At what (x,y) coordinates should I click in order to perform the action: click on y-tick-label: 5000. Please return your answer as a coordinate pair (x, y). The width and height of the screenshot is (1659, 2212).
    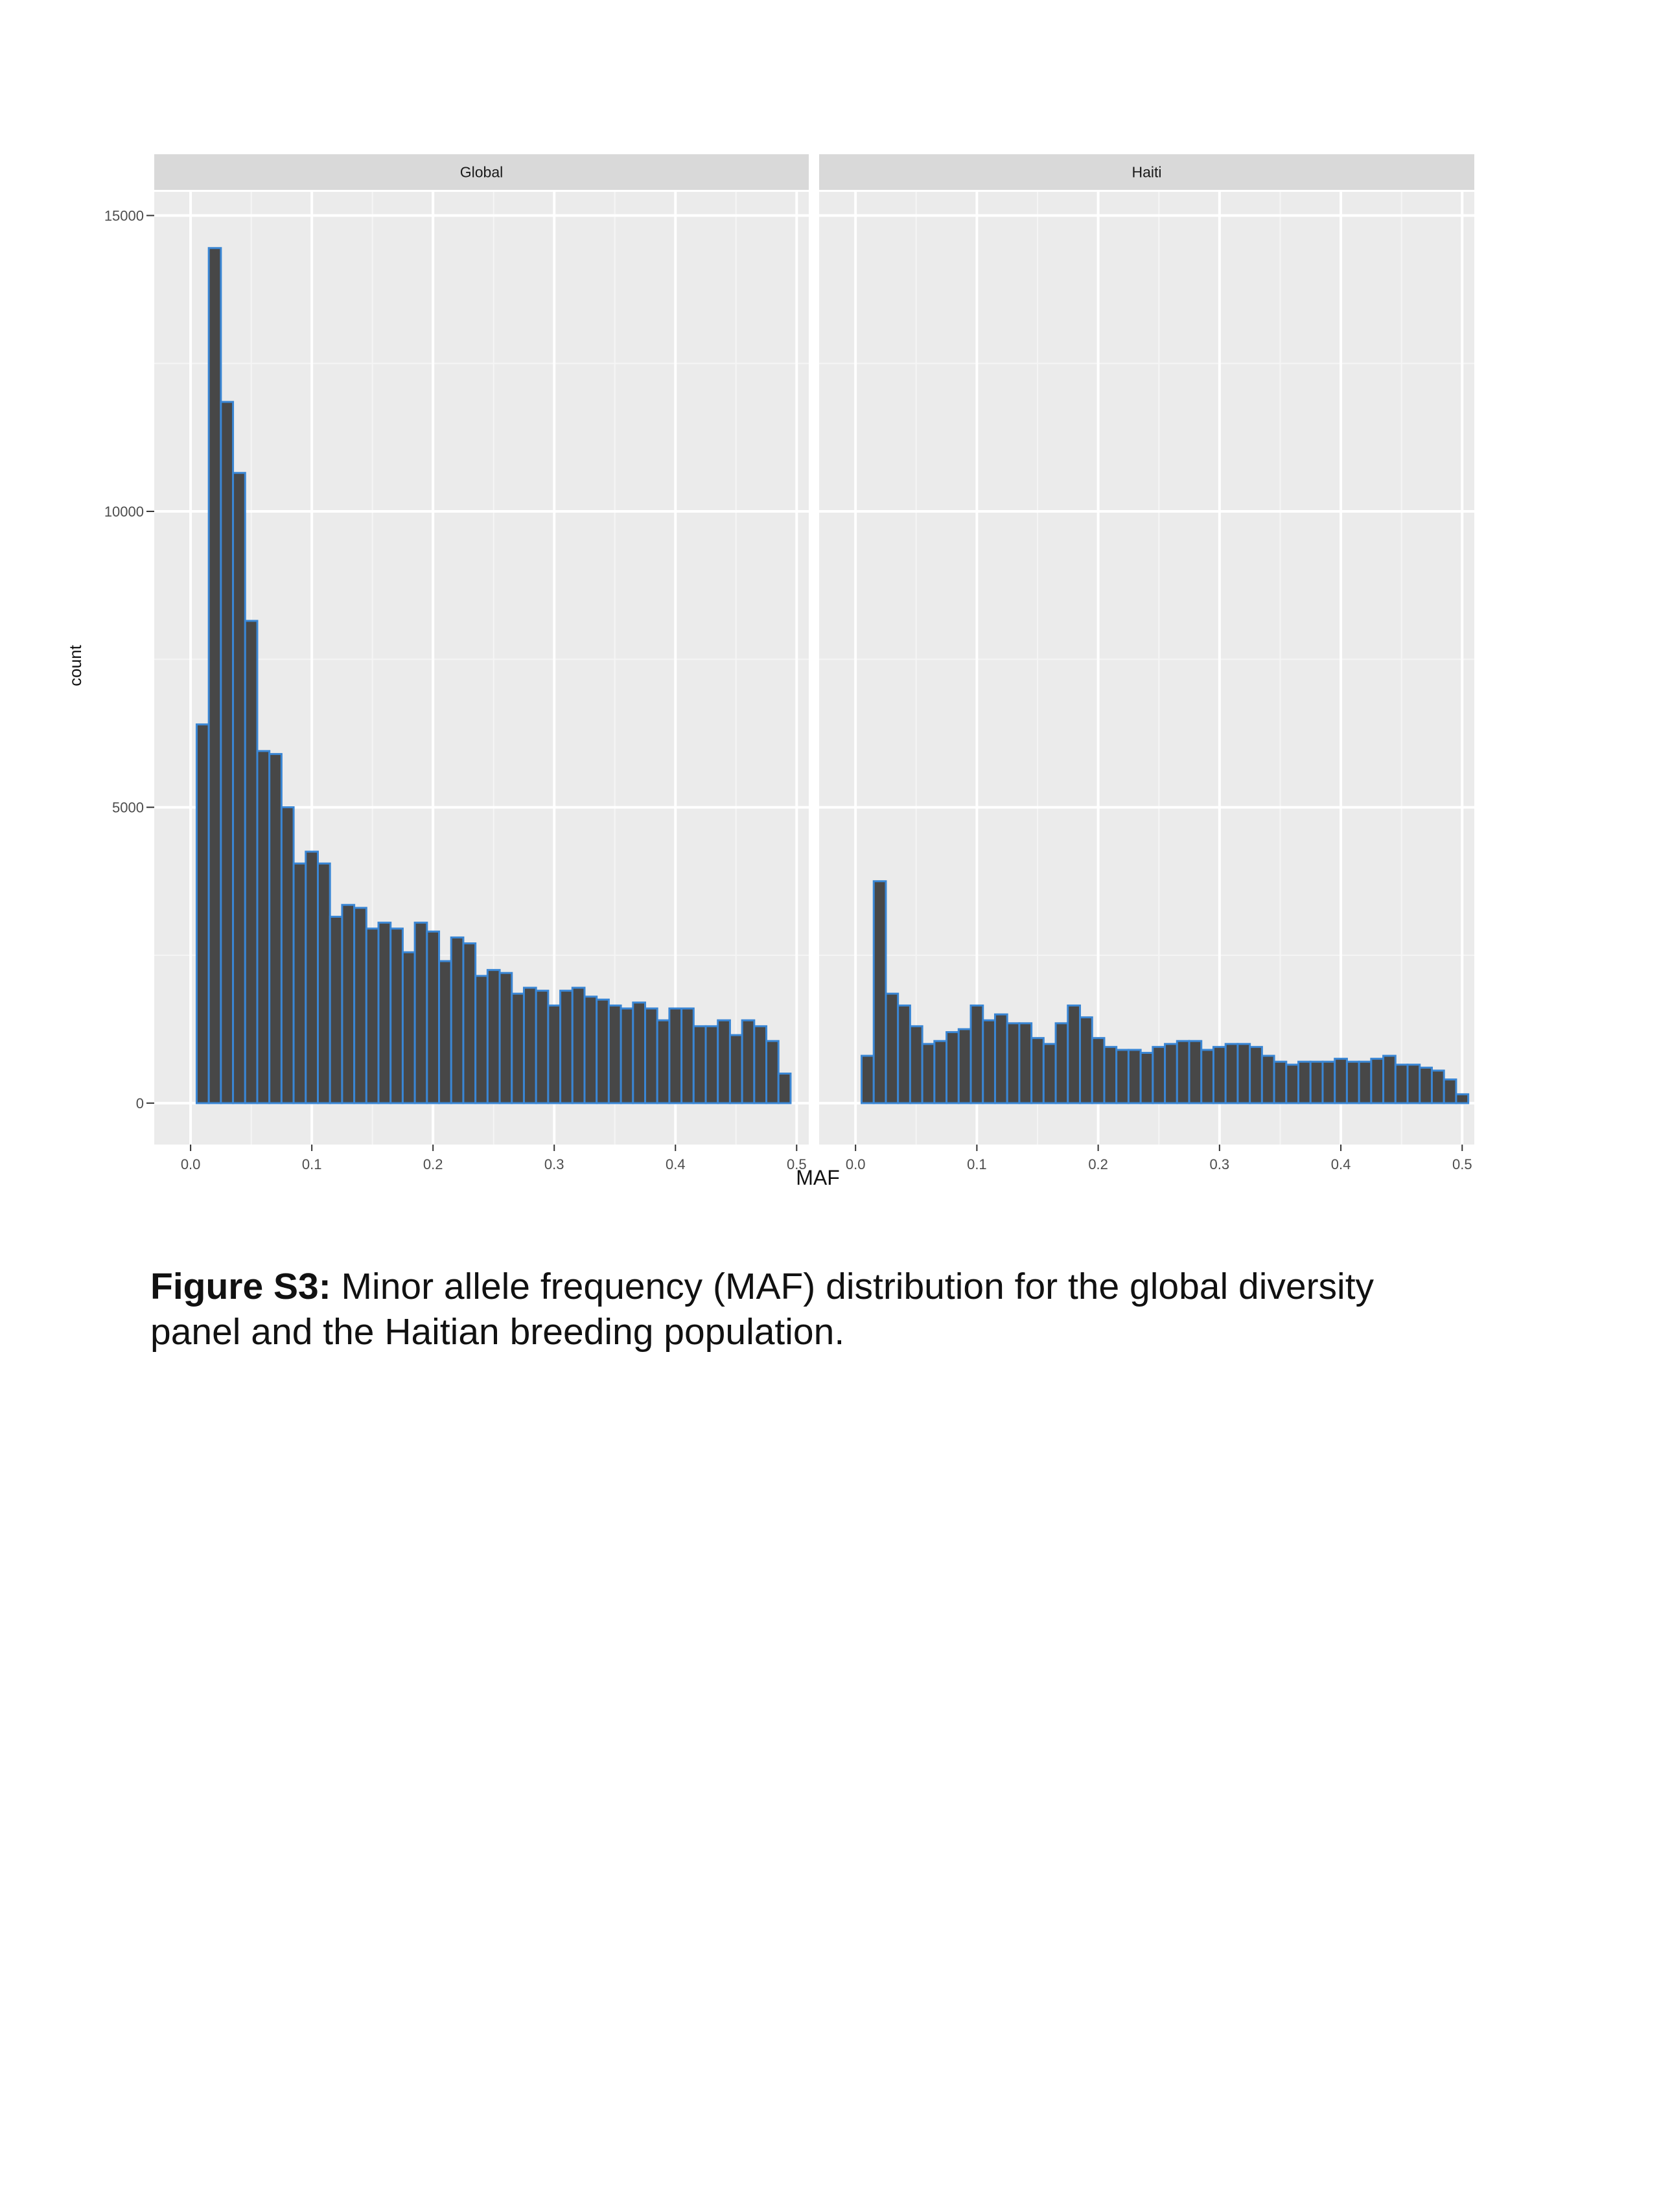
    Looking at the image, I should click on (128, 808).